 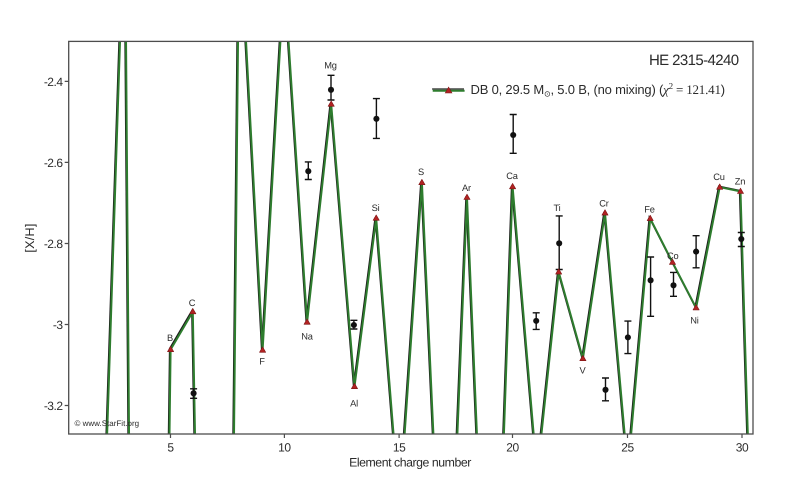 What do you see at coordinates (58, 325) in the screenshot?
I see `svg-text: -3` at bounding box center [58, 325].